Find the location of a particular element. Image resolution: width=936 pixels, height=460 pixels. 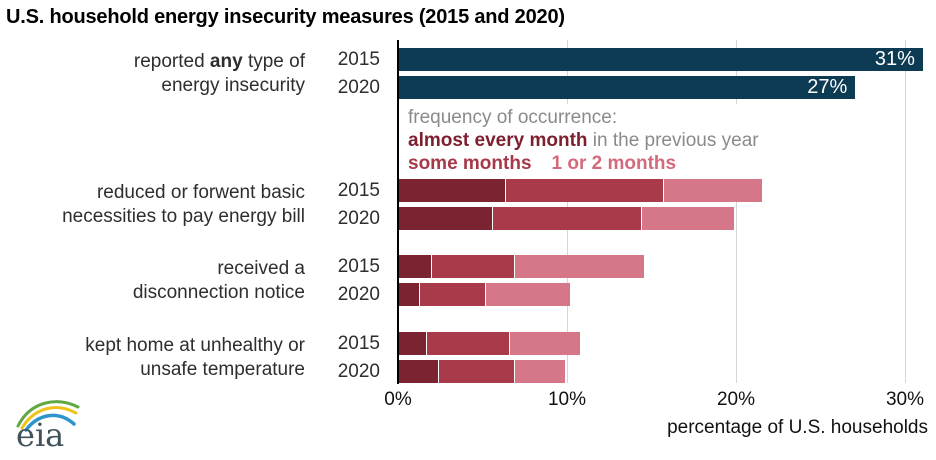

logo-text: eia is located at coordinates (40, 435).